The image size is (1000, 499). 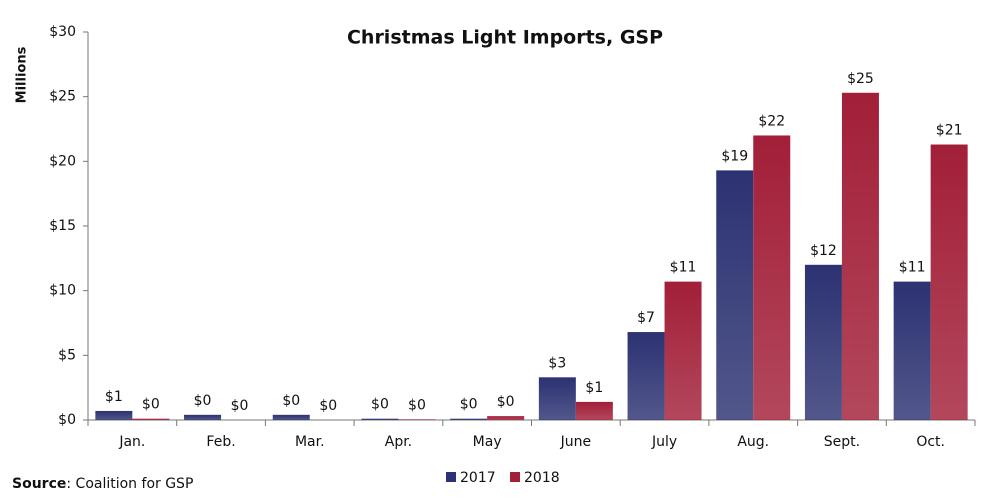 What do you see at coordinates (22, 74) in the screenshot?
I see `y-axis-label: Millions` at bounding box center [22, 74].